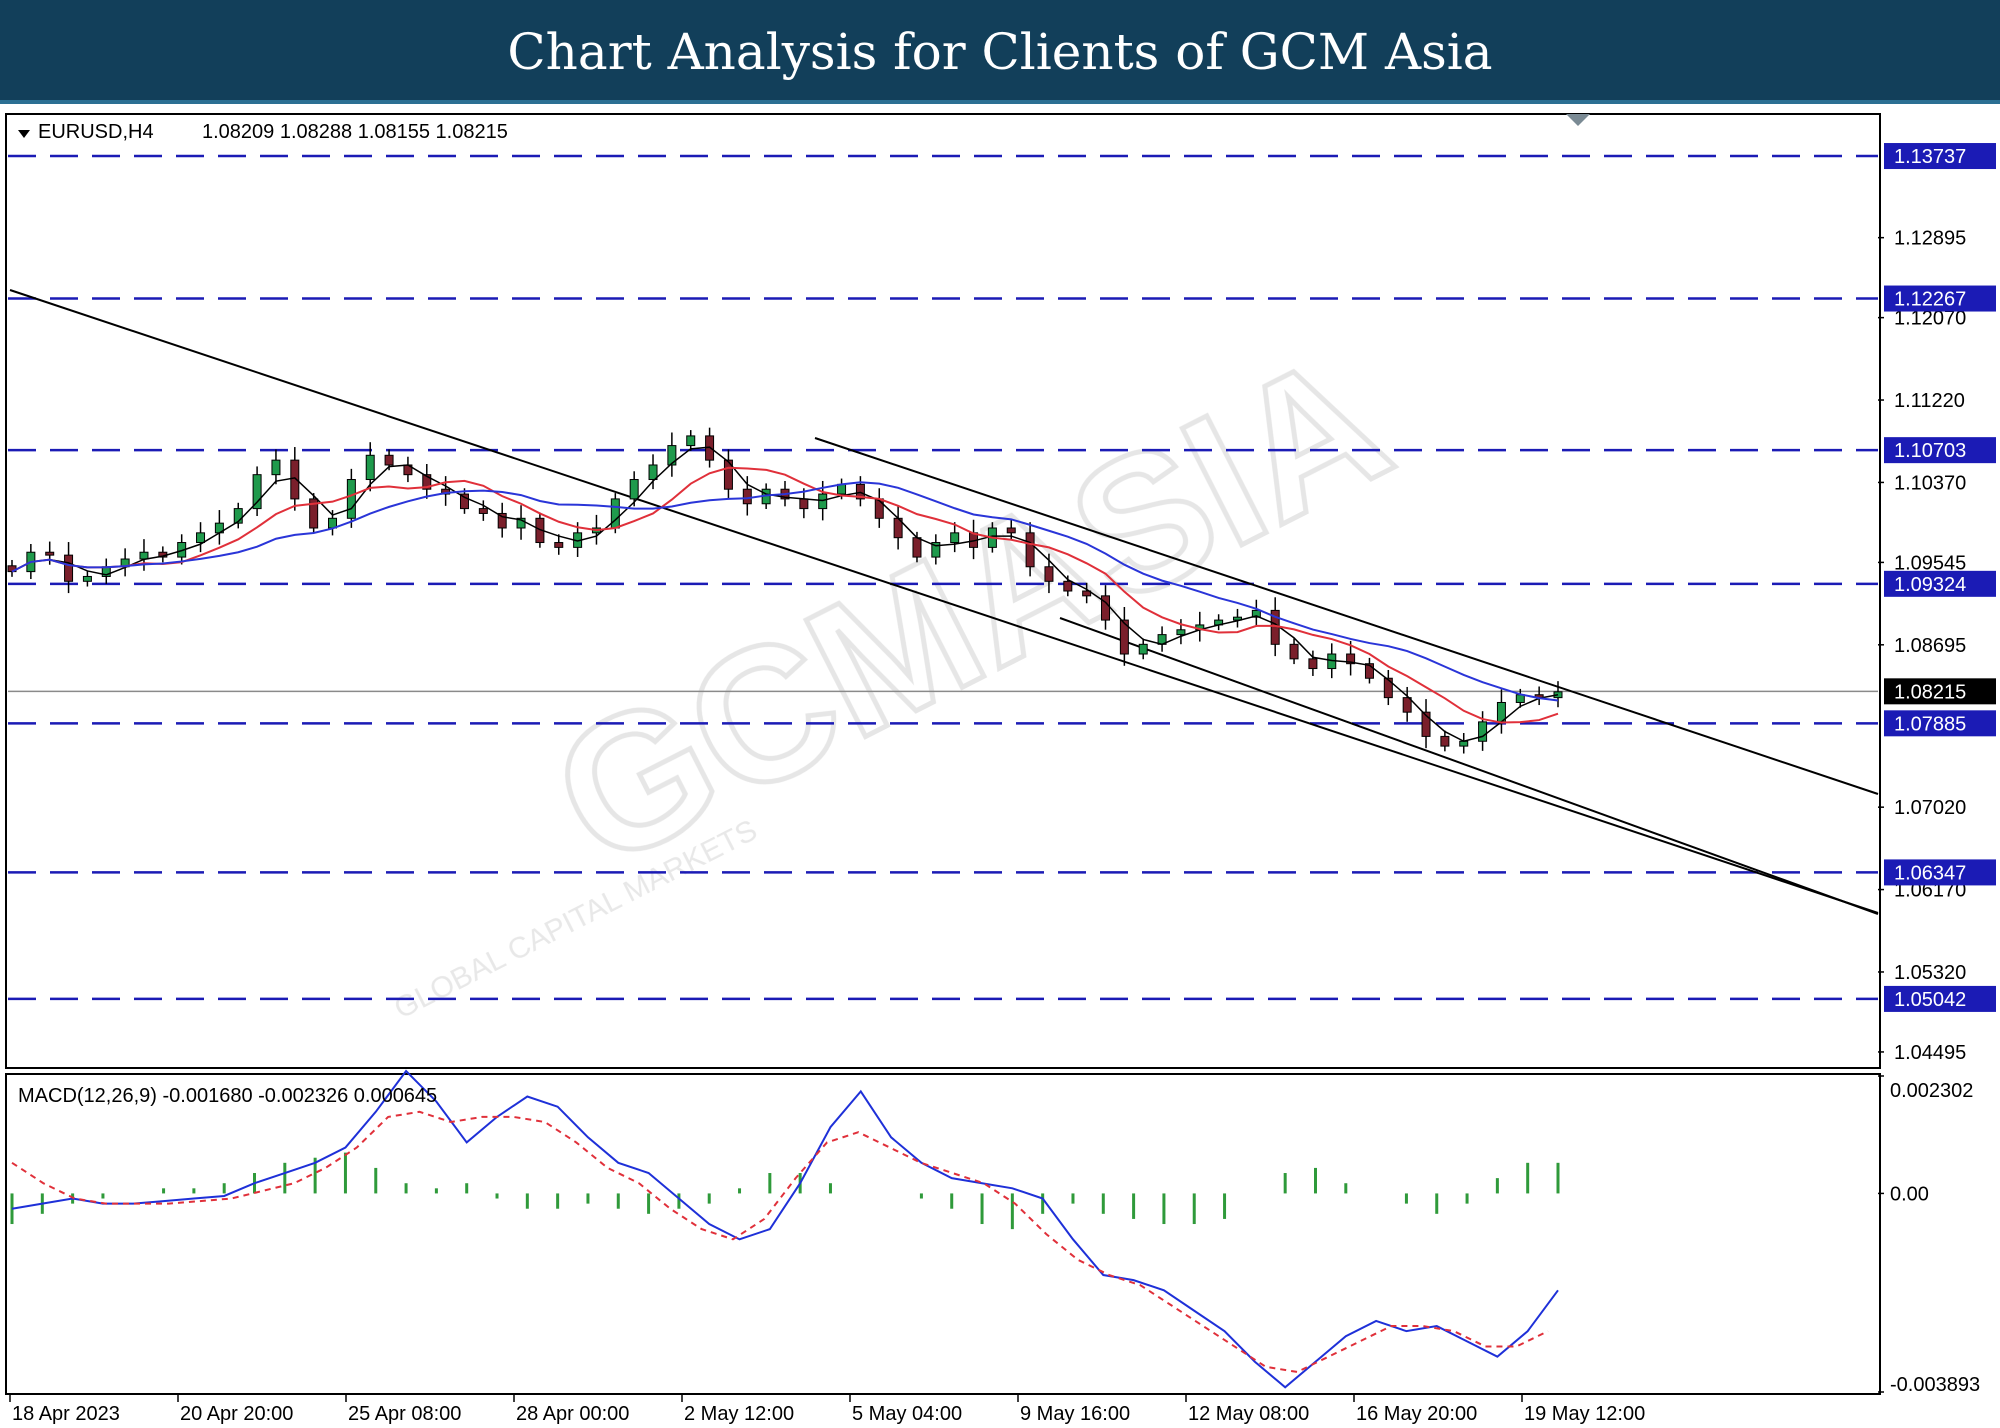 Image resolution: width=2000 pixels, height=1428 pixels. What do you see at coordinates (1929, 401) in the screenshot?
I see `price-tick-label: 1.11220` at bounding box center [1929, 401].